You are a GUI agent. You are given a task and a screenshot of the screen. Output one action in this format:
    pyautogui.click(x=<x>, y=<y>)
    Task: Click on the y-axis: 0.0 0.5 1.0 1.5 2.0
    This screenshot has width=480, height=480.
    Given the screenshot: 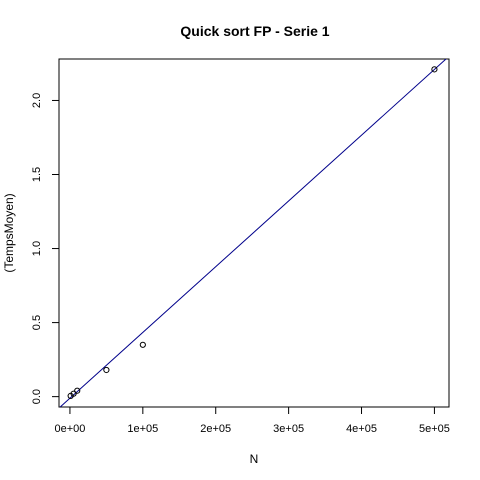 What is the action you would take?
    pyautogui.click(x=45, y=248)
    